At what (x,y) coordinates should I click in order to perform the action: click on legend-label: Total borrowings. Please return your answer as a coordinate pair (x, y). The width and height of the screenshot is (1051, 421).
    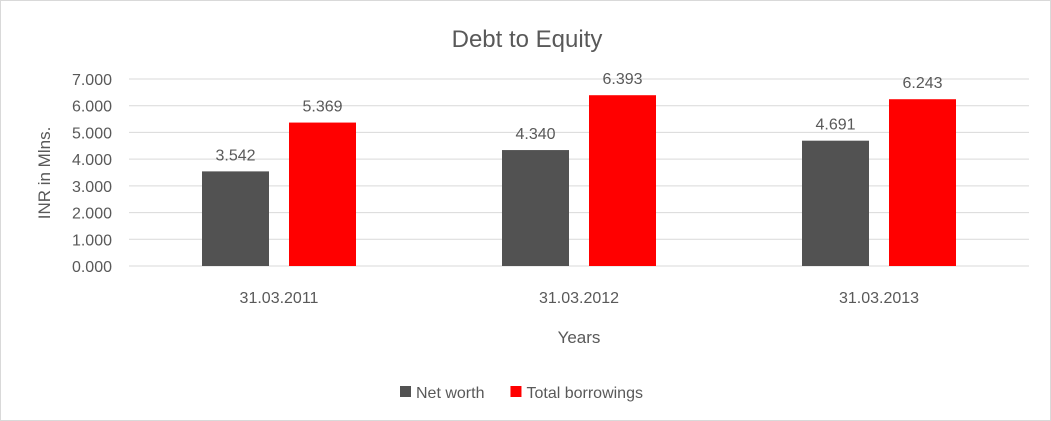
    Looking at the image, I should click on (584, 393).